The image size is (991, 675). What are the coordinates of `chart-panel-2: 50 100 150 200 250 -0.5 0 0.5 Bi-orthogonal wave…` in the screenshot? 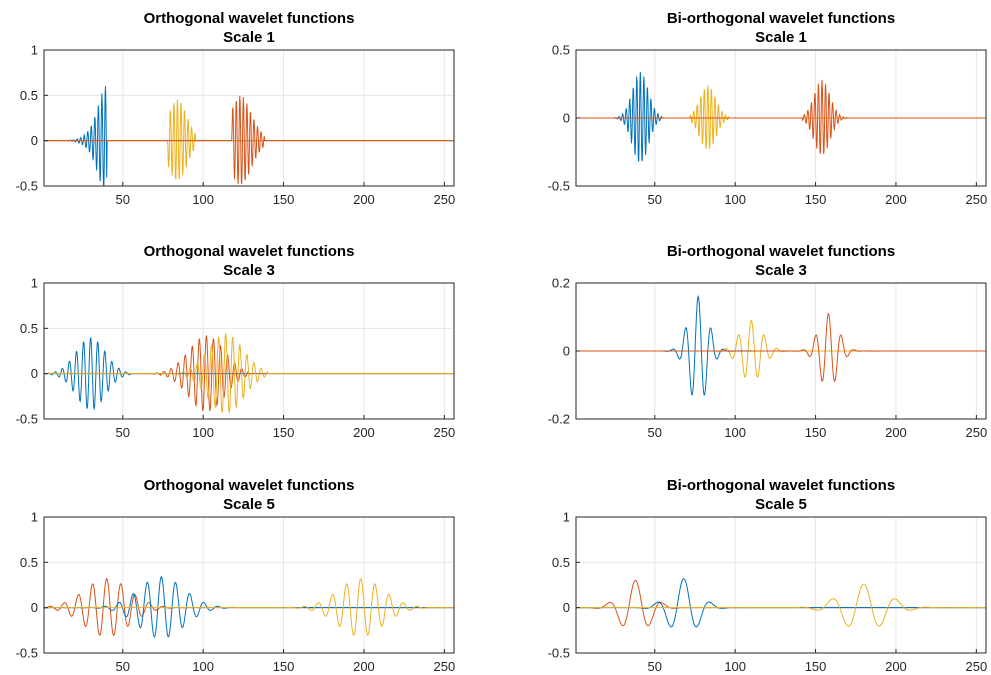 It's located at (768, 108).